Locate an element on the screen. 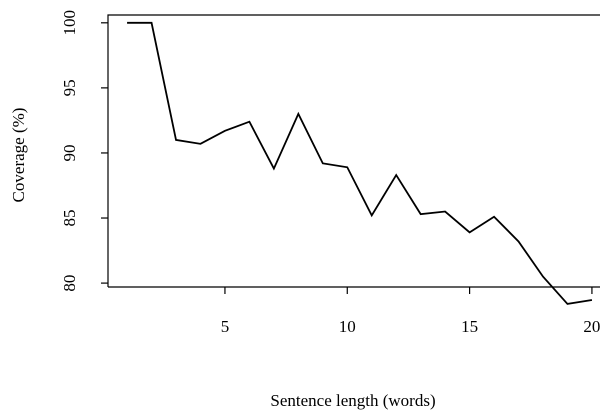  y-tick-label: 95 is located at coordinates (69, 87).